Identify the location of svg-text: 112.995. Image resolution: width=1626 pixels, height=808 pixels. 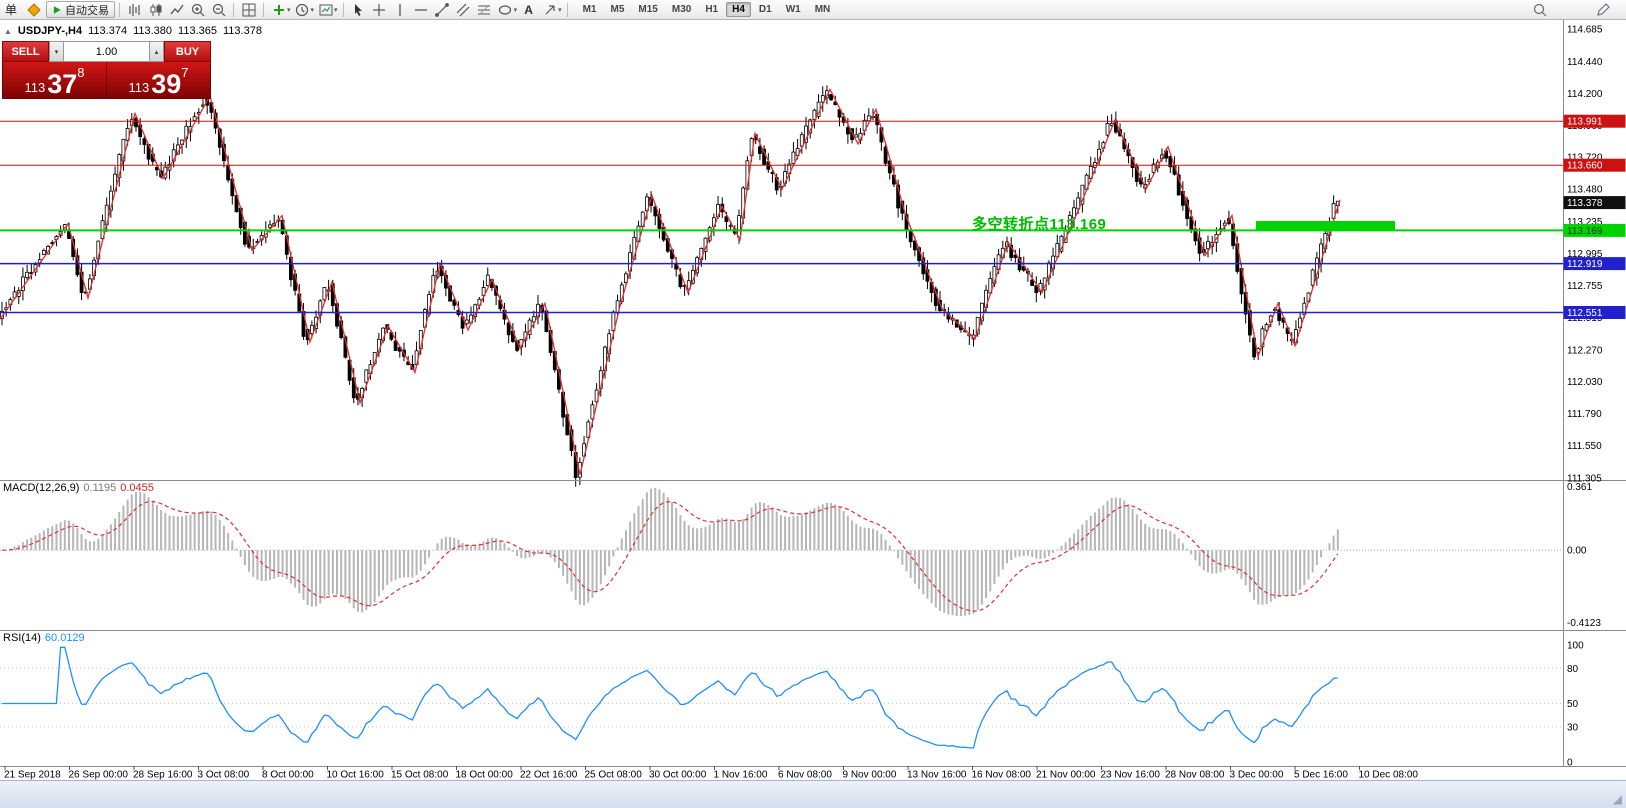
(1585, 254).